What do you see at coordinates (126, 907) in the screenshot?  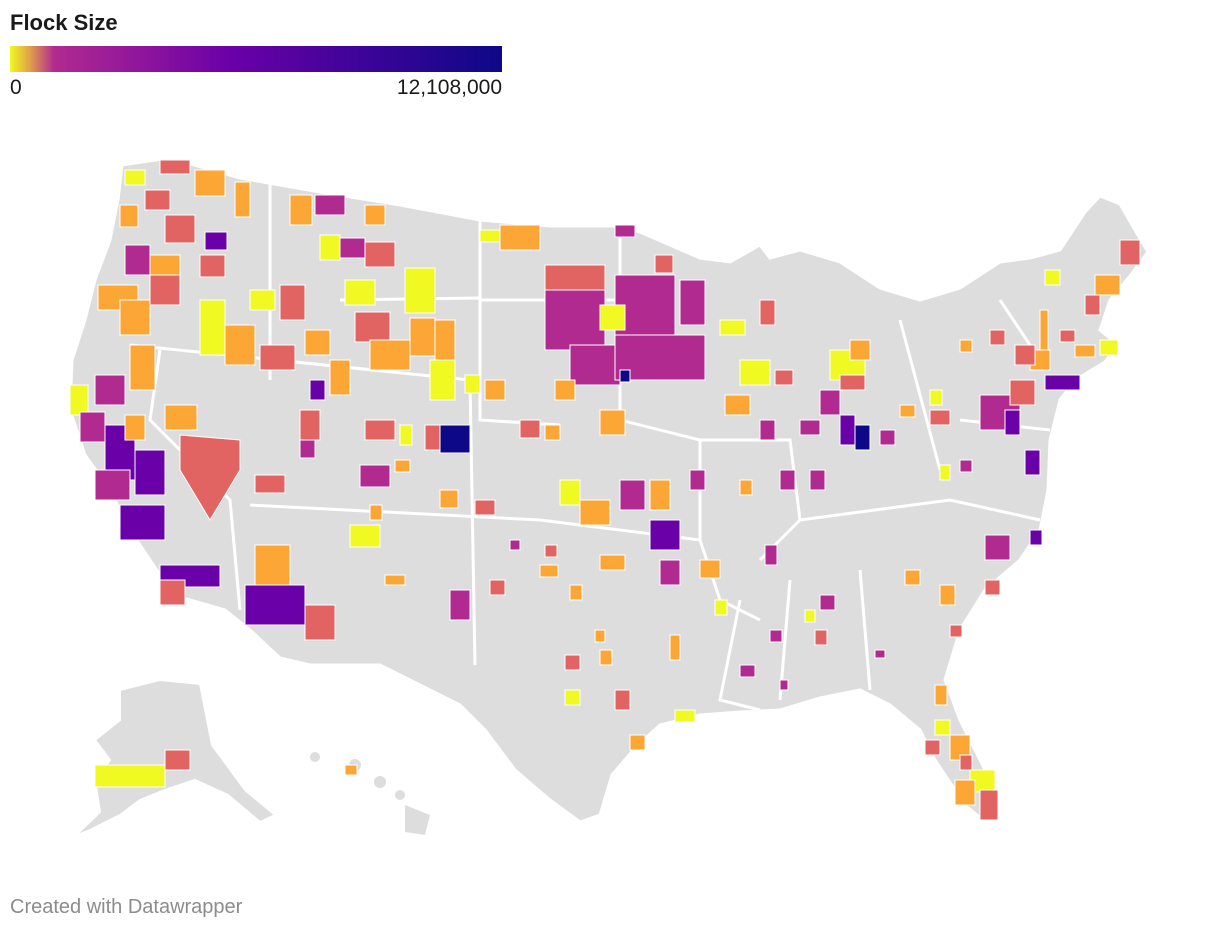 I see `datawrapper-credit: Created with Datawrapper` at bounding box center [126, 907].